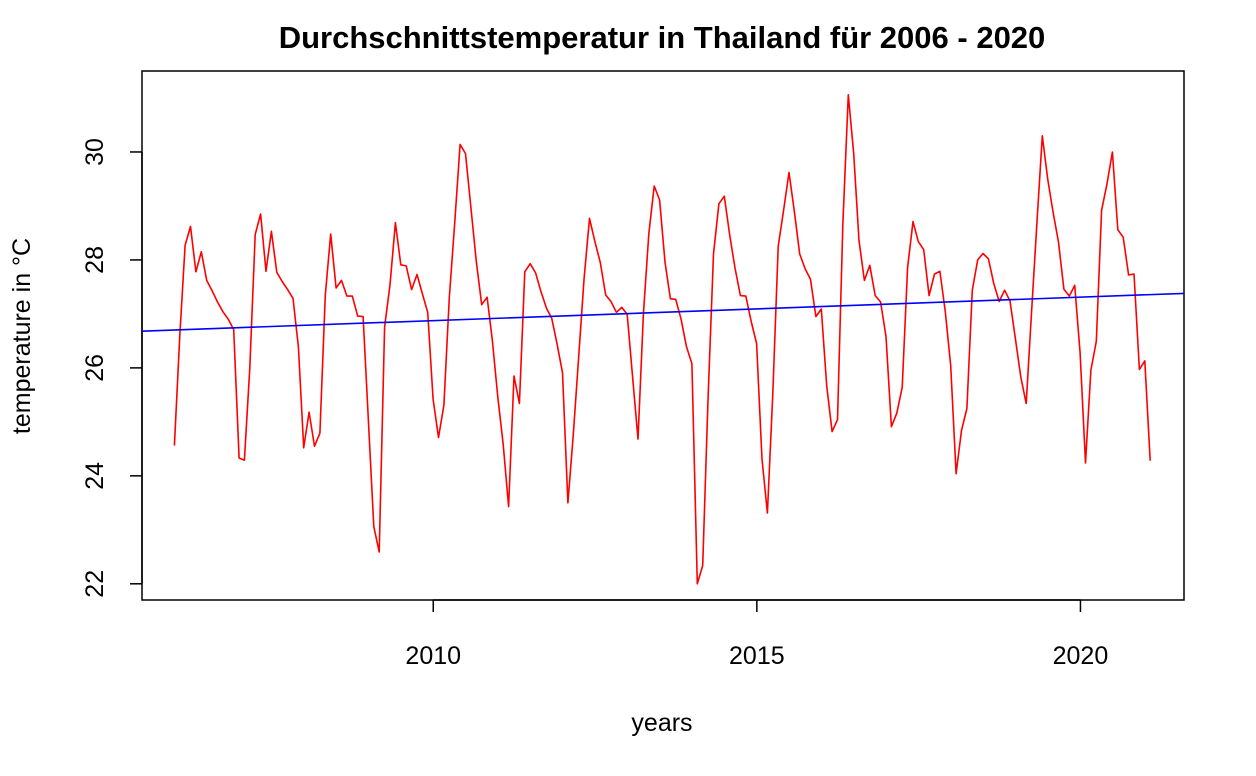 The image size is (1256, 776). I want to click on y-tick-label: 26, so click(95, 368).